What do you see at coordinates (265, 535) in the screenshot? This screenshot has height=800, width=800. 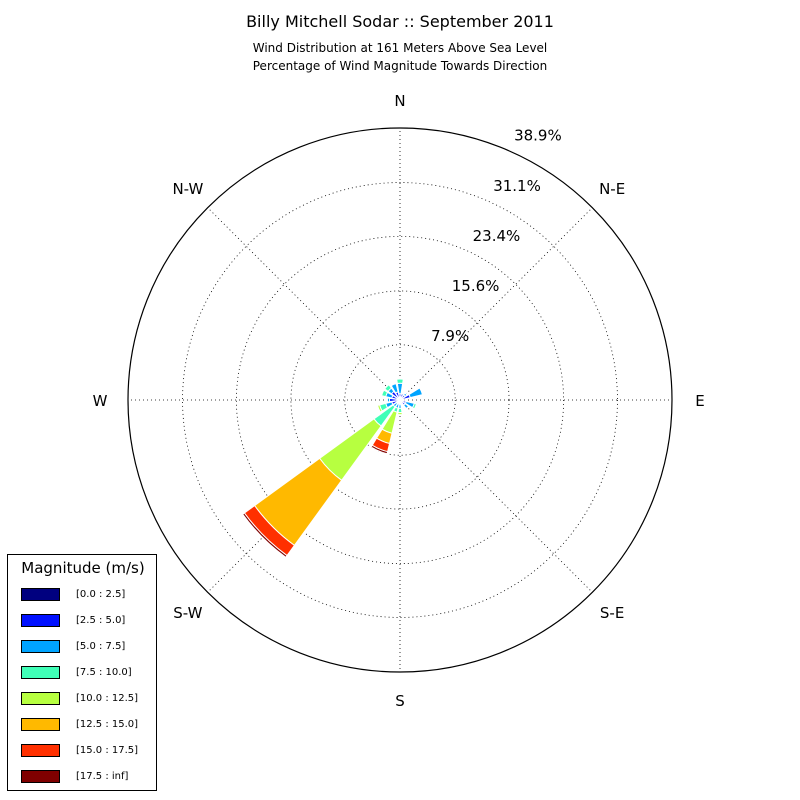 I see `wedge-SW-bin7` at bounding box center [265, 535].